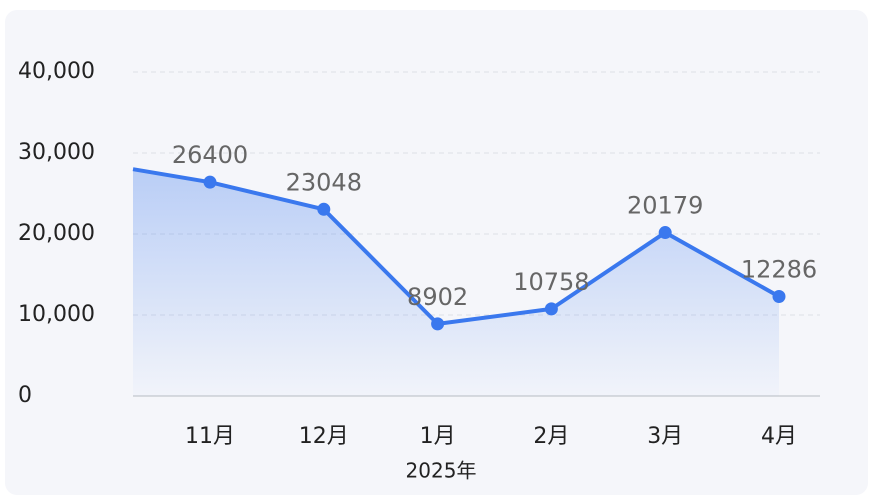 Image resolution: width=873 pixels, height=501 pixels. Describe the element at coordinates (56, 314) in the screenshot. I see `y-tick-label: 10,000` at that location.